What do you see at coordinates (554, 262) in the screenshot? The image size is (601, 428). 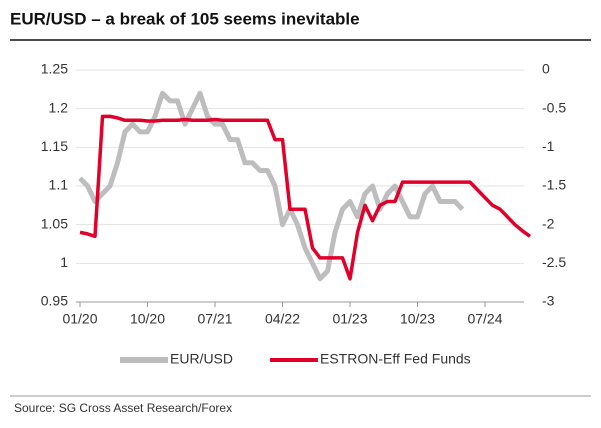 I see `y2-tick-label: -2.5` at bounding box center [554, 262].